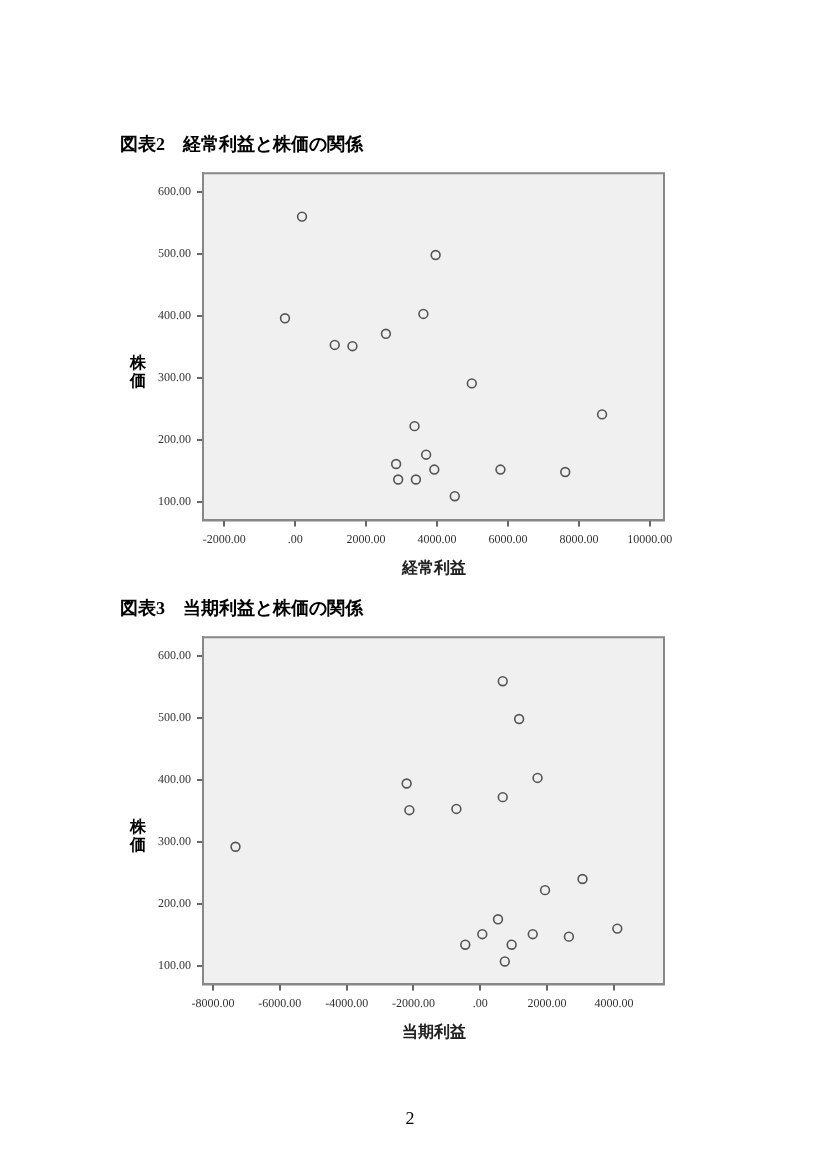 Image resolution: width=820 pixels, height=1160 pixels. I want to click on x-axis-title: 経常利益, so click(432, 567).